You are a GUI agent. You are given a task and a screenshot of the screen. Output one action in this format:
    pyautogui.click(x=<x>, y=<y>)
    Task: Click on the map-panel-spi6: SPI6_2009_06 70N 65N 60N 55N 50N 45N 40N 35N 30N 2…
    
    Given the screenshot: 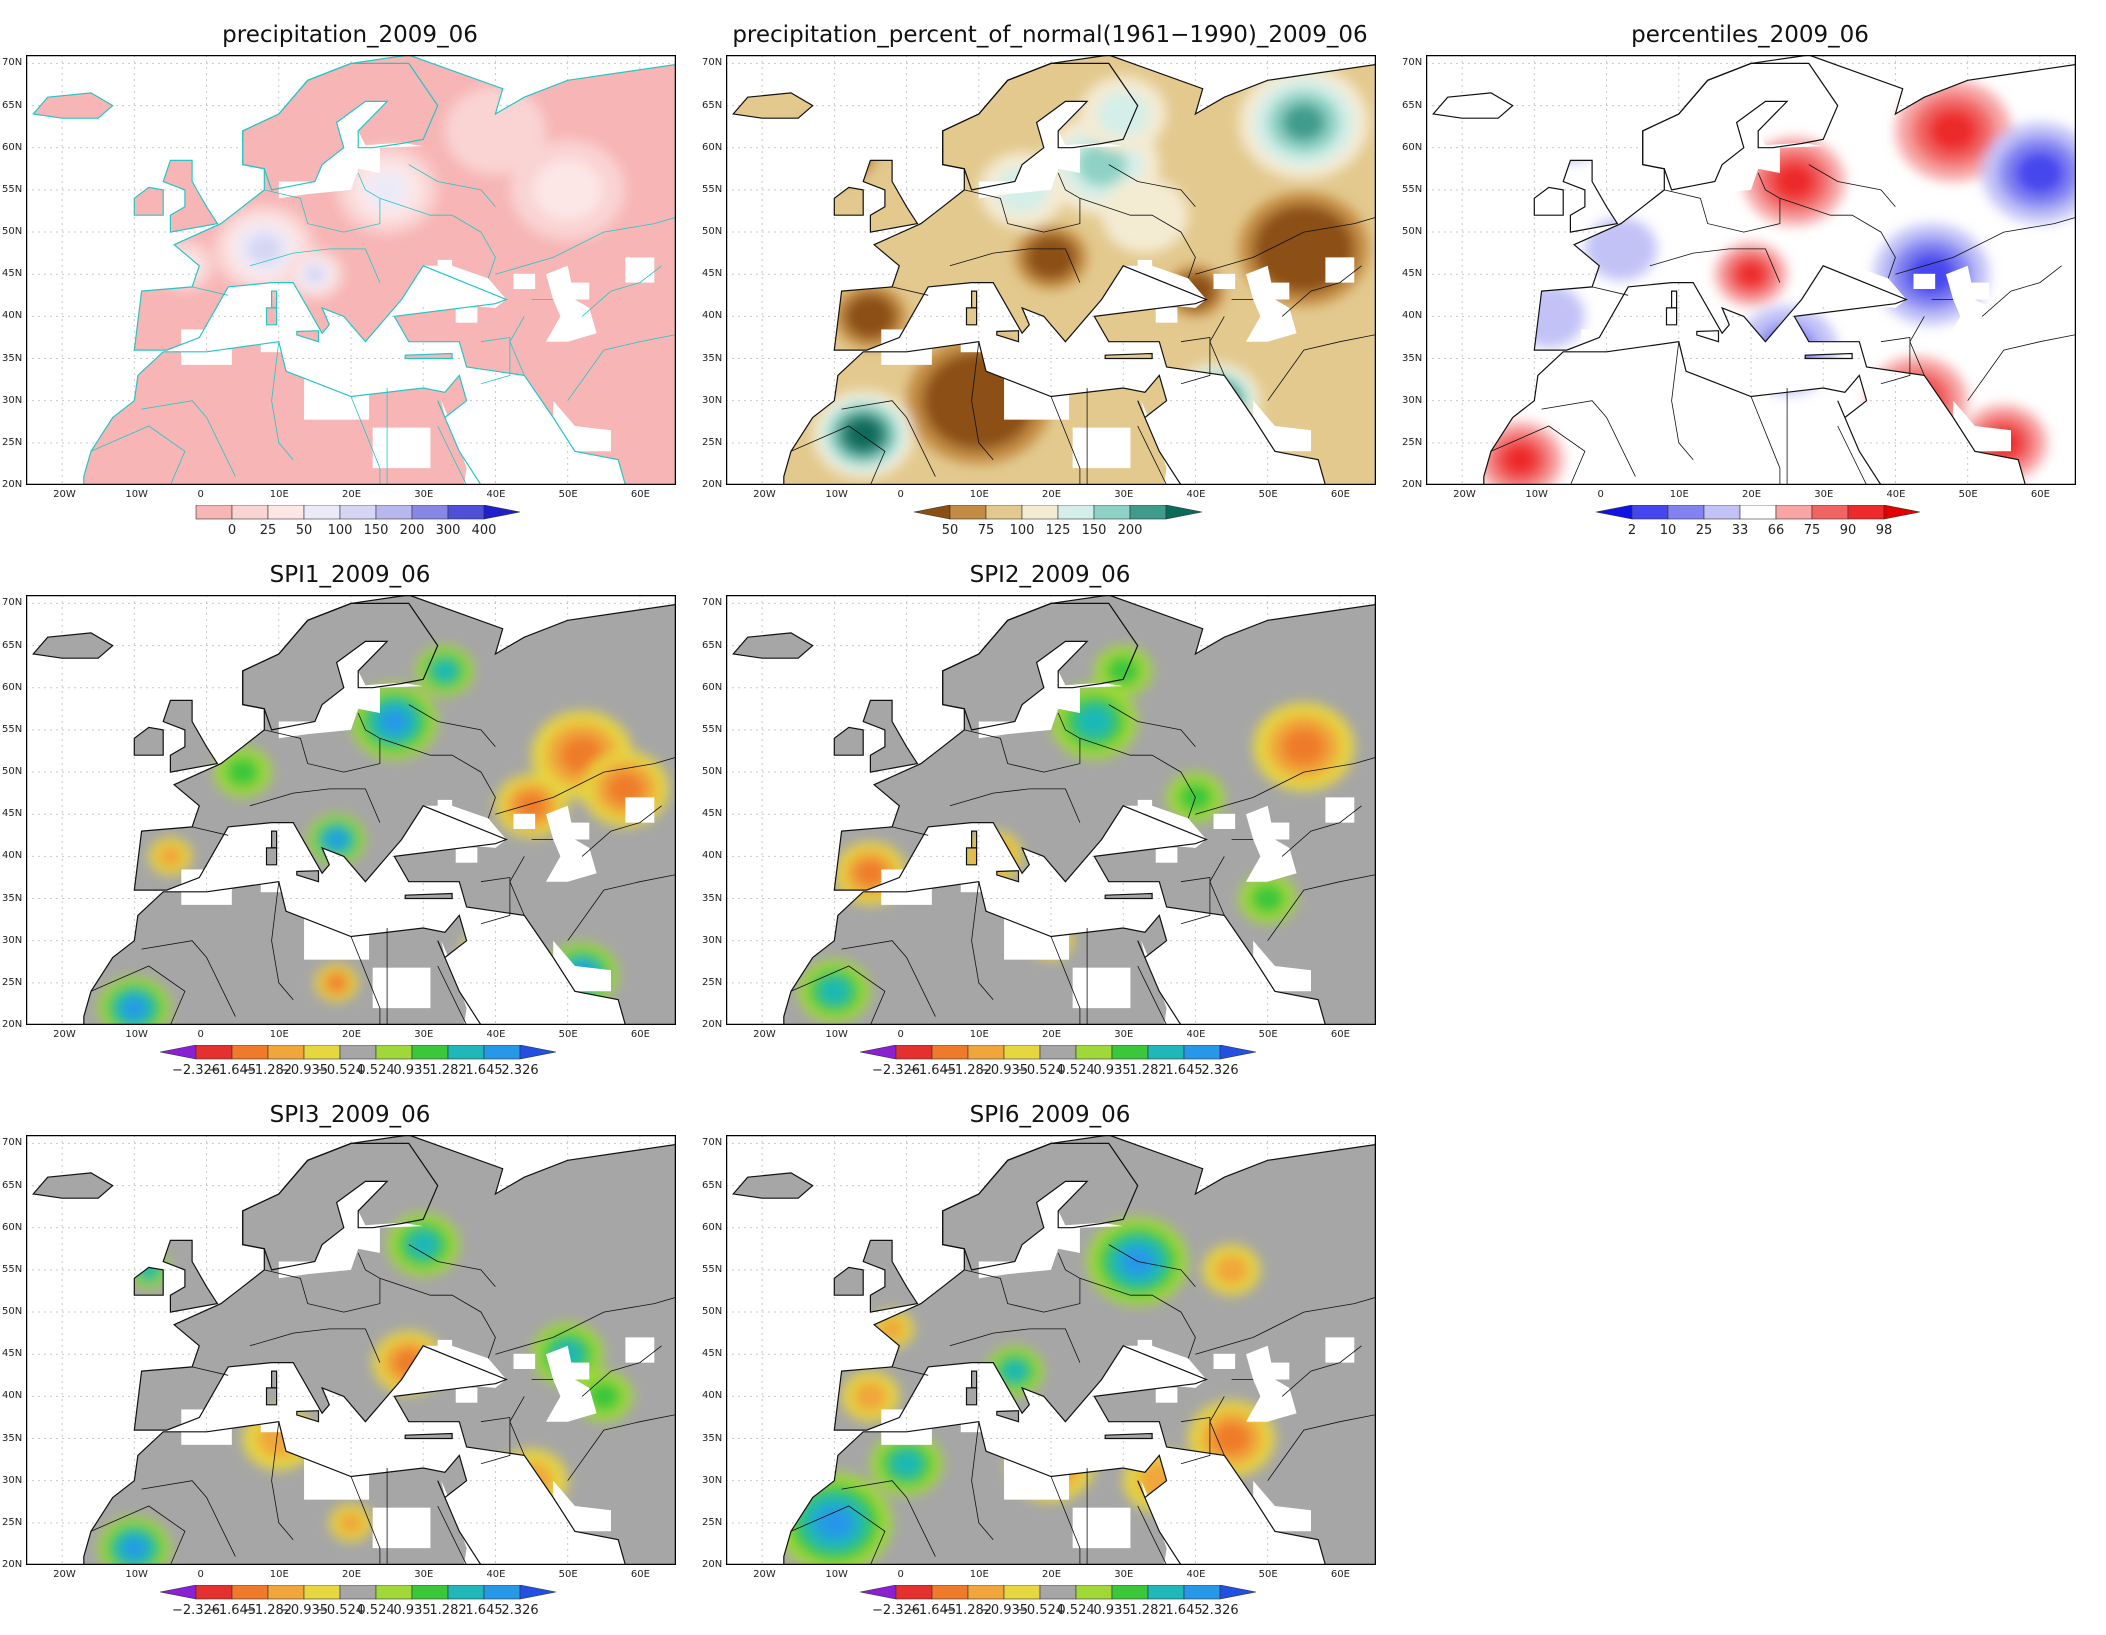 What is the action you would take?
    pyautogui.click(x=1050, y=1357)
    